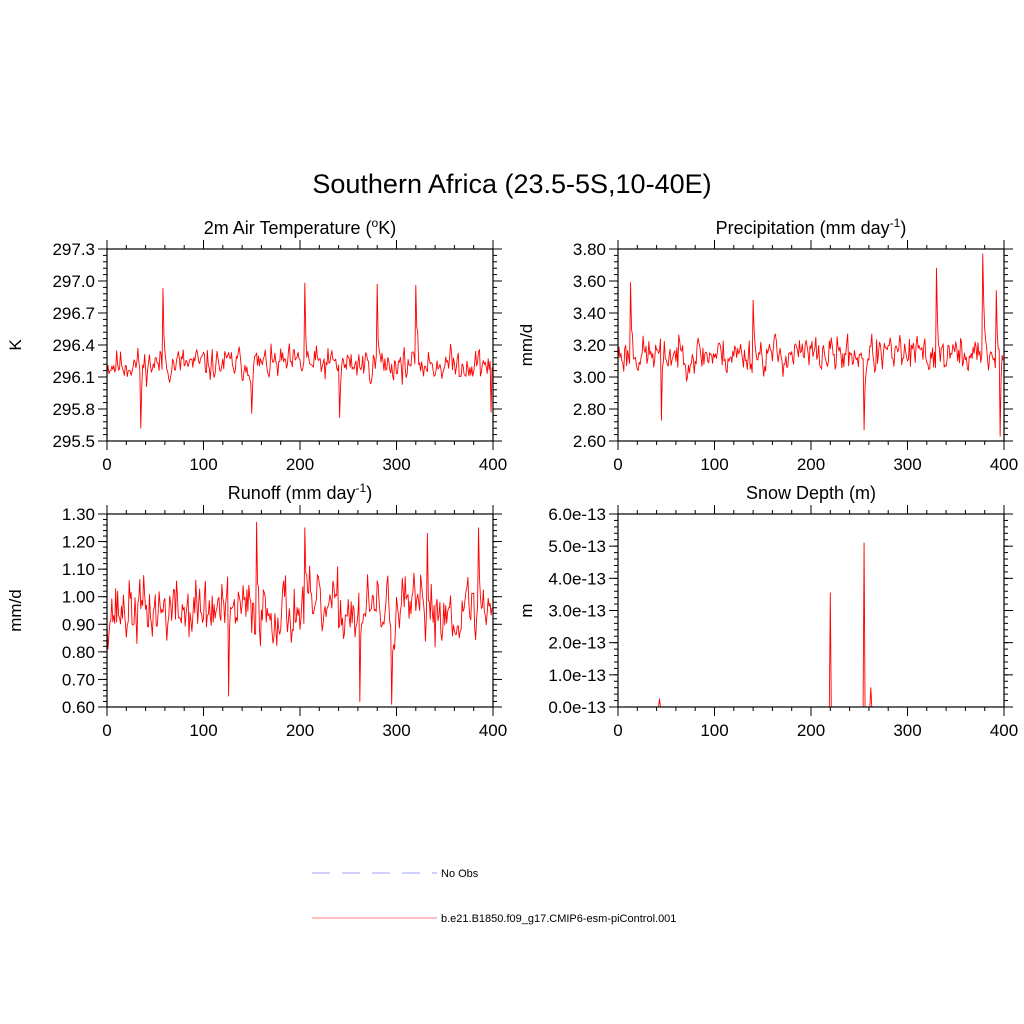  I want to click on y-tick-label: 2.60, so click(589, 441).